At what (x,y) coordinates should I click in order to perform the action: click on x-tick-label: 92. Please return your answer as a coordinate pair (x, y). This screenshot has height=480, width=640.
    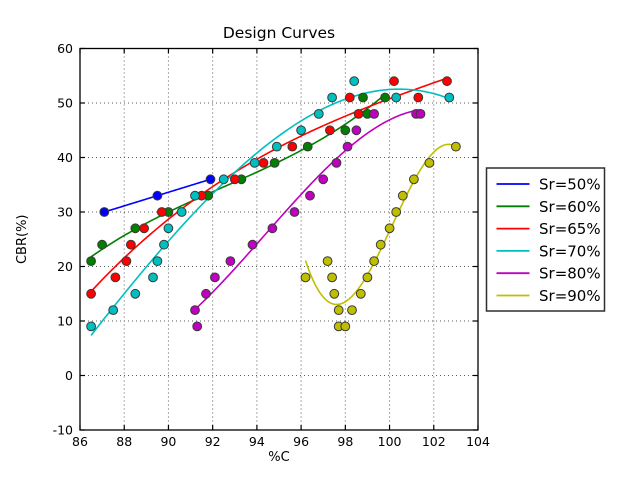
    Looking at the image, I should click on (213, 441).